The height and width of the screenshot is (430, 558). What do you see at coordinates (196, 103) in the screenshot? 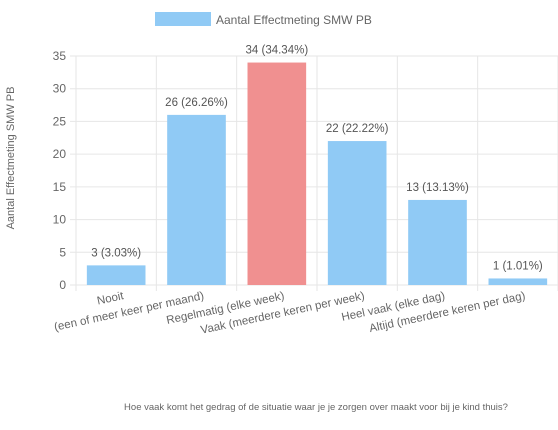
I see `data-label: 26 (26.26%)` at bounding box center [196, 103].